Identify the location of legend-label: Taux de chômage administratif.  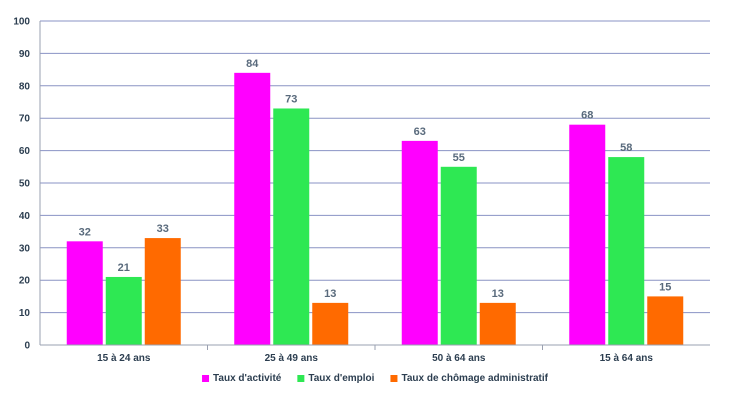
(474, 378).